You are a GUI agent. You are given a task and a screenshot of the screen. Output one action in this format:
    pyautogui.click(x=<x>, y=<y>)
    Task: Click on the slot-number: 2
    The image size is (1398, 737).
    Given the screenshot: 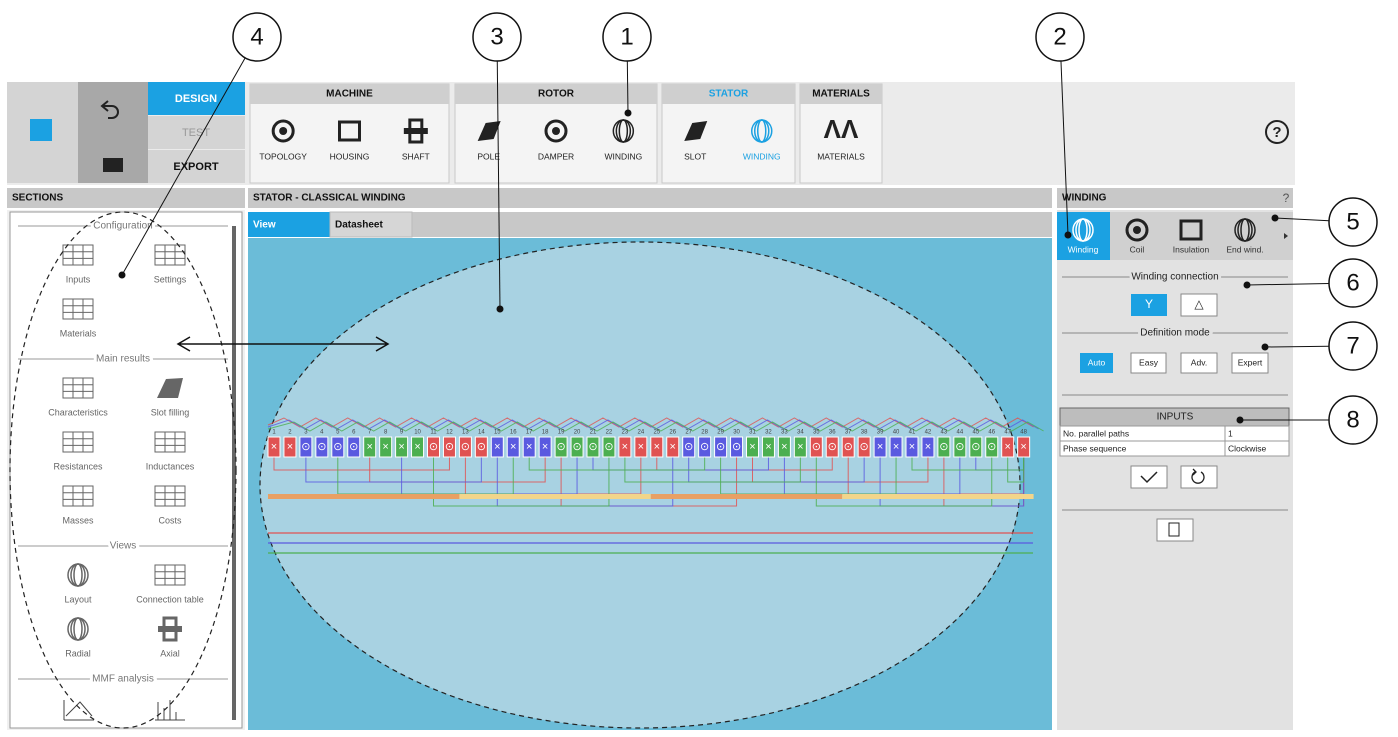 What is the action you would take?
    pyautogui.click(x=290, y=433)
    